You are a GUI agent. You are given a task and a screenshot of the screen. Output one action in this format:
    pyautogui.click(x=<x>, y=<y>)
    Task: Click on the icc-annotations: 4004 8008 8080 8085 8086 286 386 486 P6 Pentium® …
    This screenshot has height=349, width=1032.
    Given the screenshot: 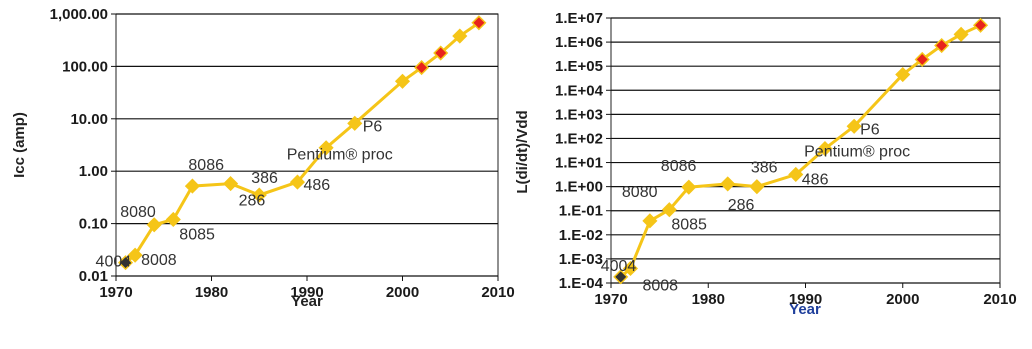 What is the action you would take?
    pyautogui.click(x=244, y=194)
    